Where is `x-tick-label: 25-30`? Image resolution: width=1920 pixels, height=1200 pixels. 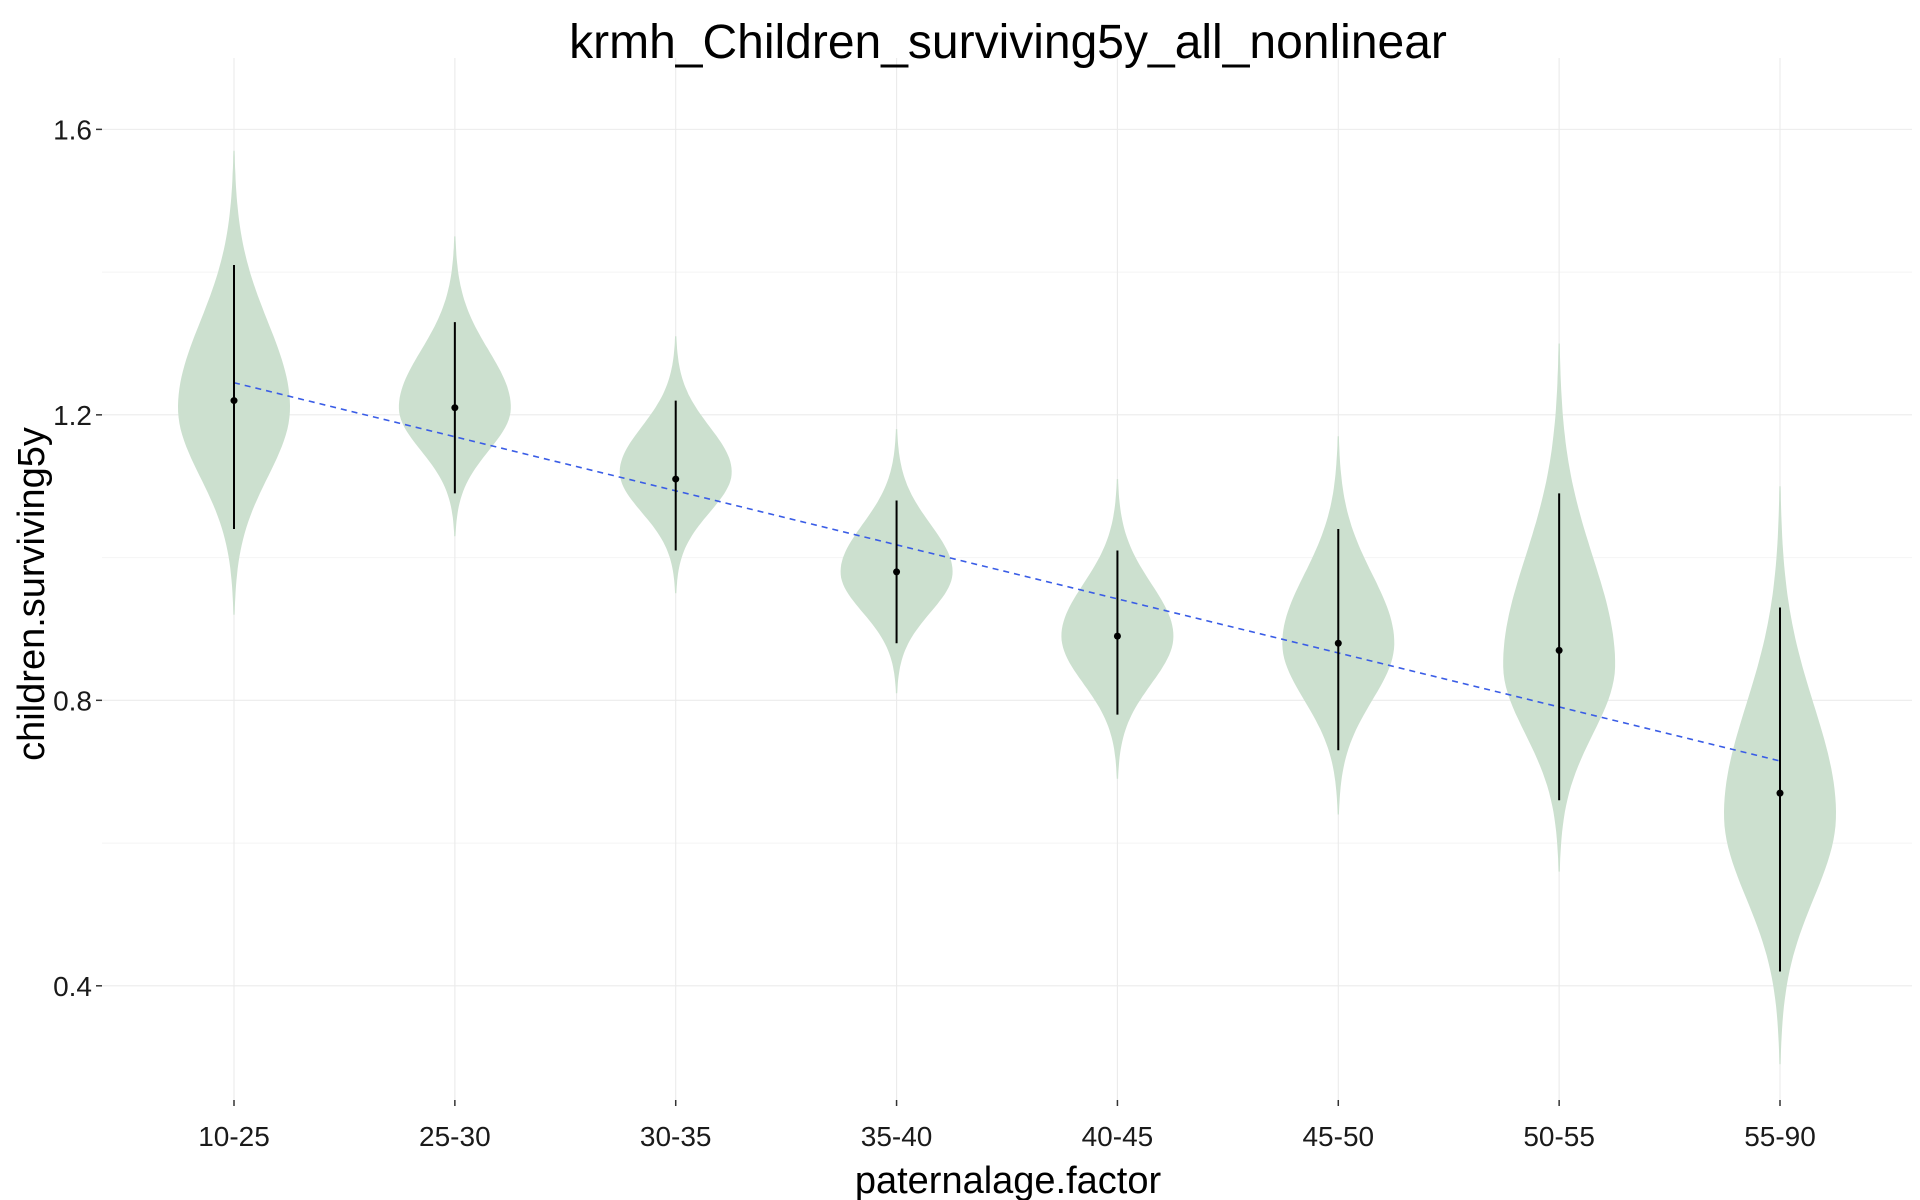
x-tick-label: 25-30 is located at coordinates (455, 1136).